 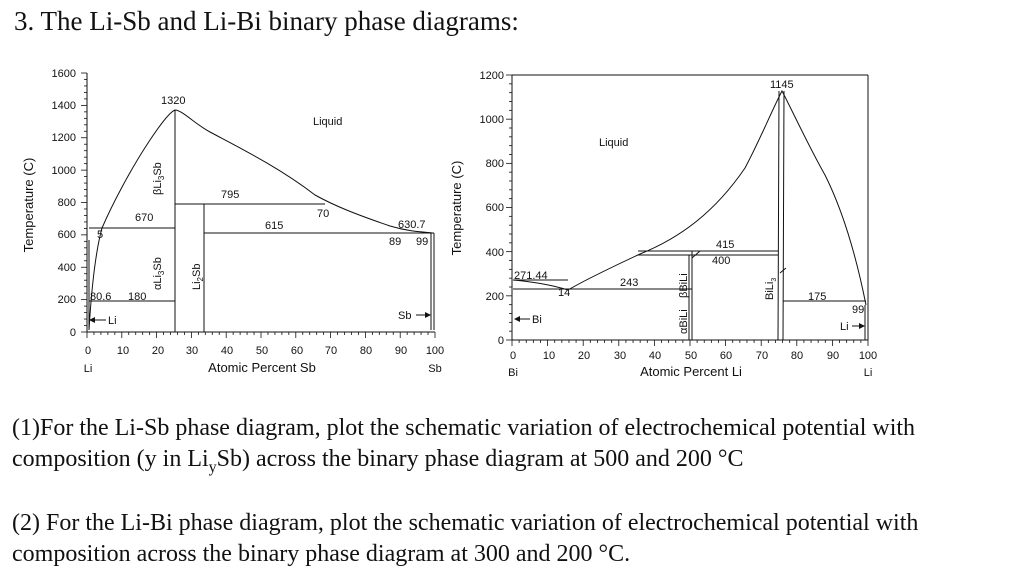 What do you see at coordinates (327, 122) in the screenshot?
I see `liquid-label: Liquid` at bounding box center [327, 122].